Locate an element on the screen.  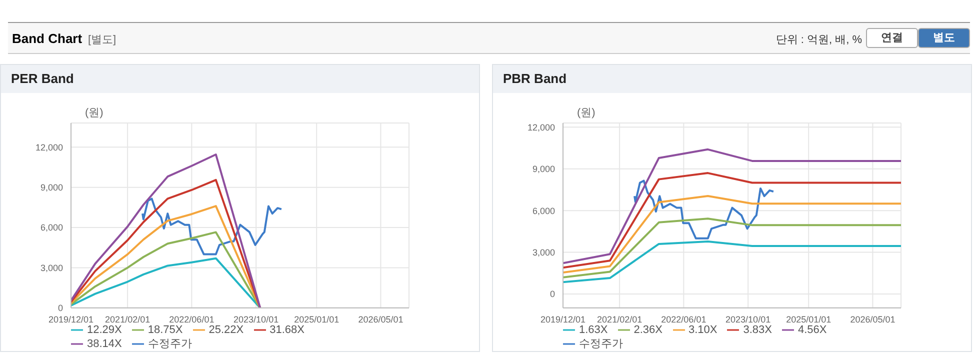
text: Band Chart is located at coordinates (47, 38).